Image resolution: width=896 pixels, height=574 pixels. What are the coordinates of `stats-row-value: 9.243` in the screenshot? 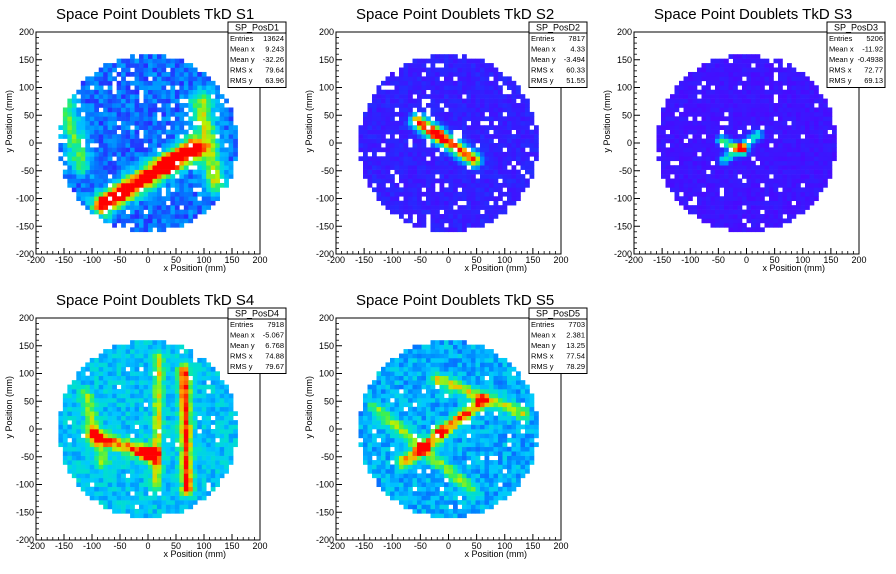 It's located at (274, 49).